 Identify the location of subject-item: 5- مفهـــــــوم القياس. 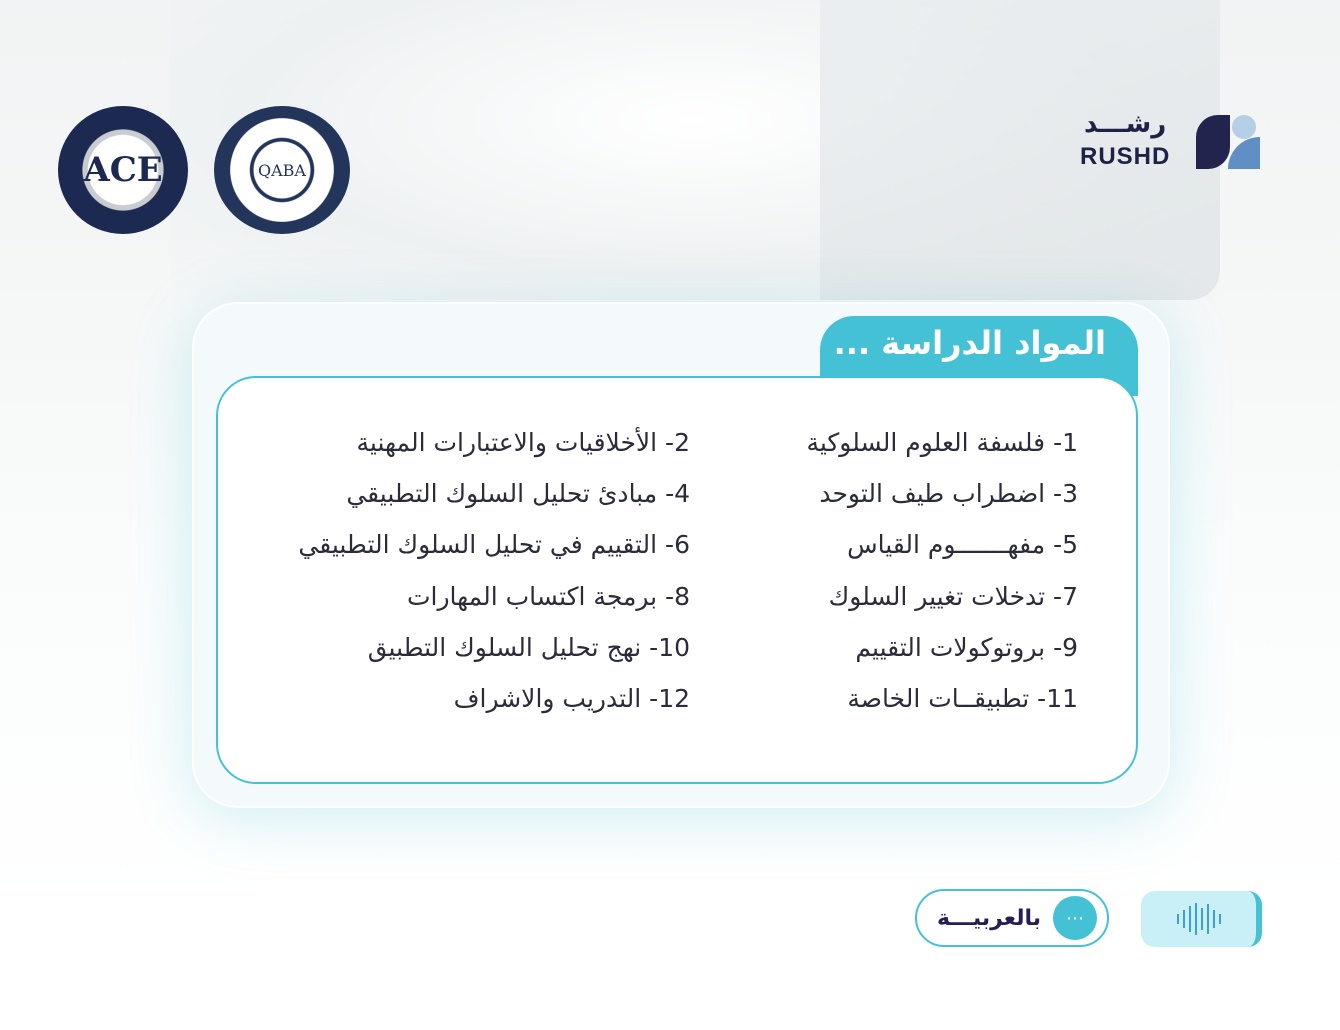
(962, 545).